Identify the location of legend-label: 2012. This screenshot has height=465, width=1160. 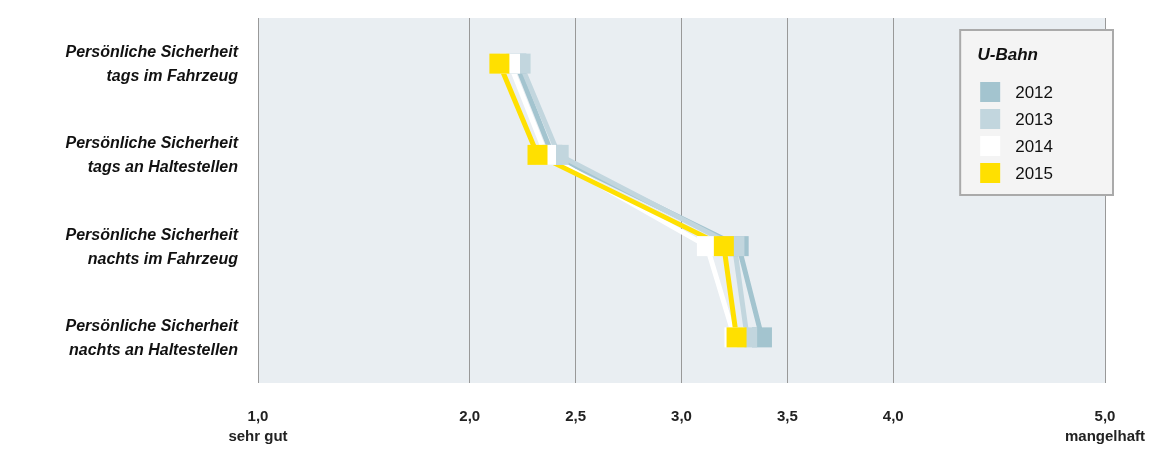
(1034, 92).